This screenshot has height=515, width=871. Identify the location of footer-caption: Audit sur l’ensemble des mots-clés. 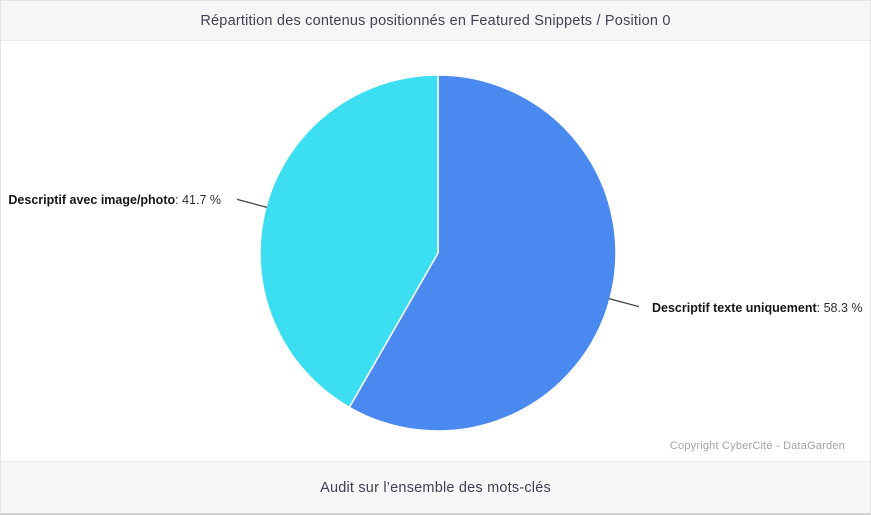
(435, 487).